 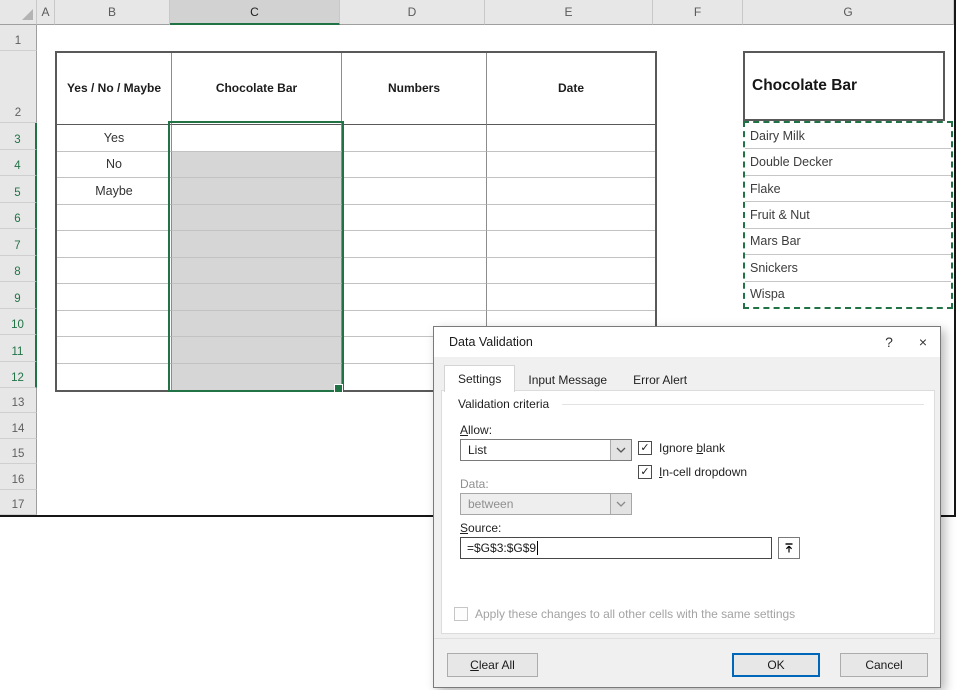 I want to click on select-all-corner, so click(x=18, y=12).